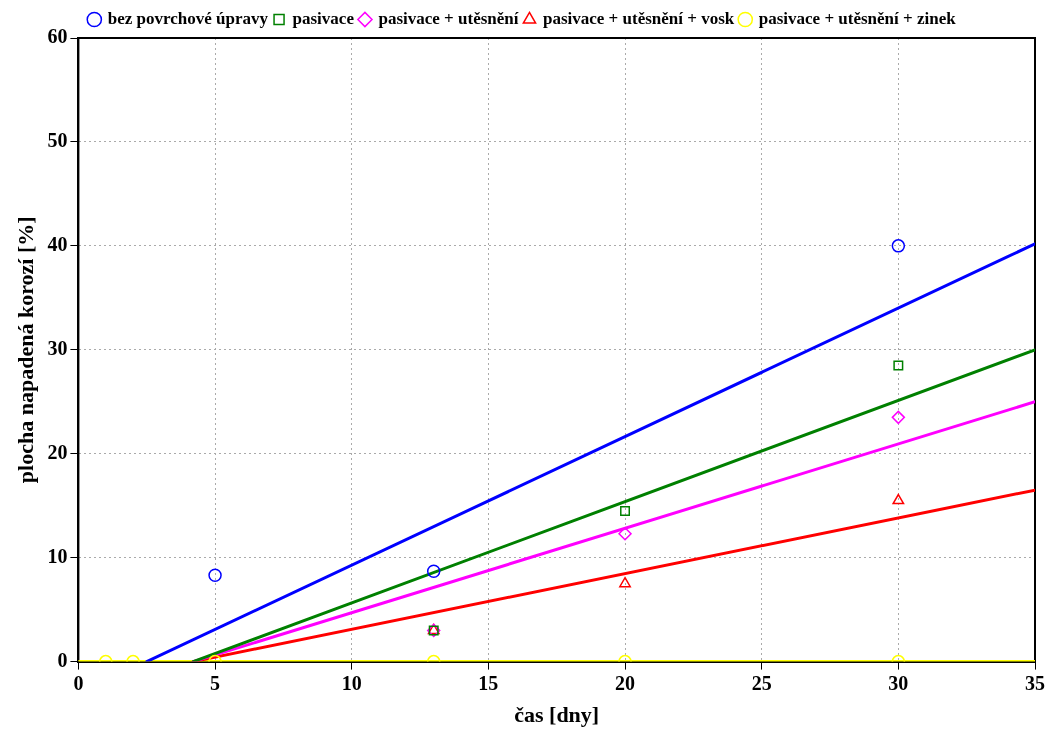 This screenshot has width=1053, height=739. Describe the element at coordinates (57, 347) in the screenshot. I see `y-tick-label: 30` at that location.